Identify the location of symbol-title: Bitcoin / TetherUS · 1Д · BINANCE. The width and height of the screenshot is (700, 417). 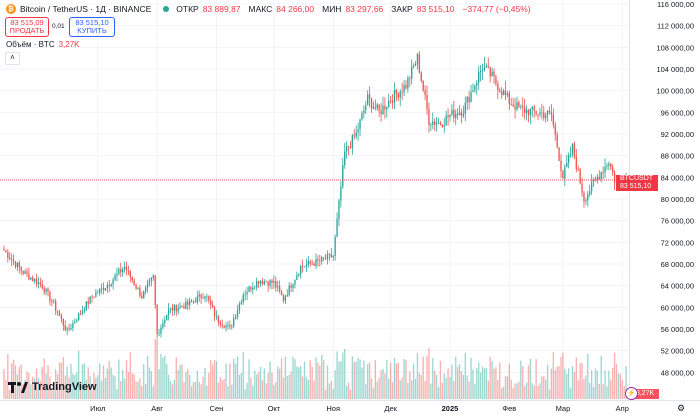
(86, 9).